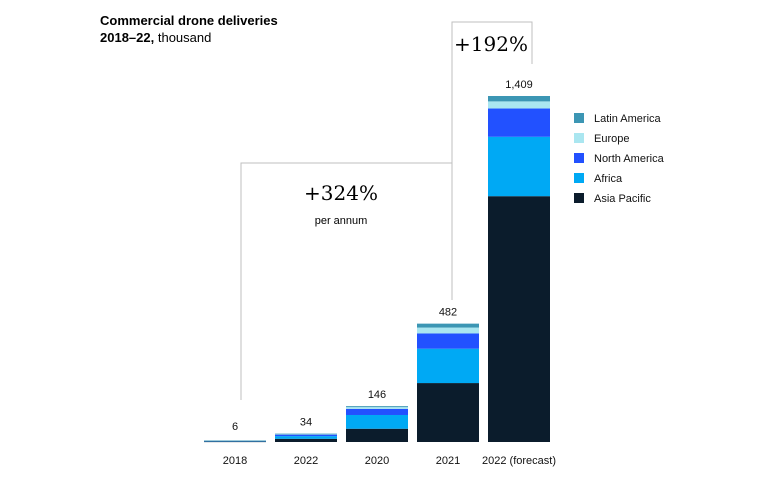  What do you see at coordinates (579, 198) in the screenshot?
I see `legend-swatch-asia-pacific` at bounding box center [579, 198].